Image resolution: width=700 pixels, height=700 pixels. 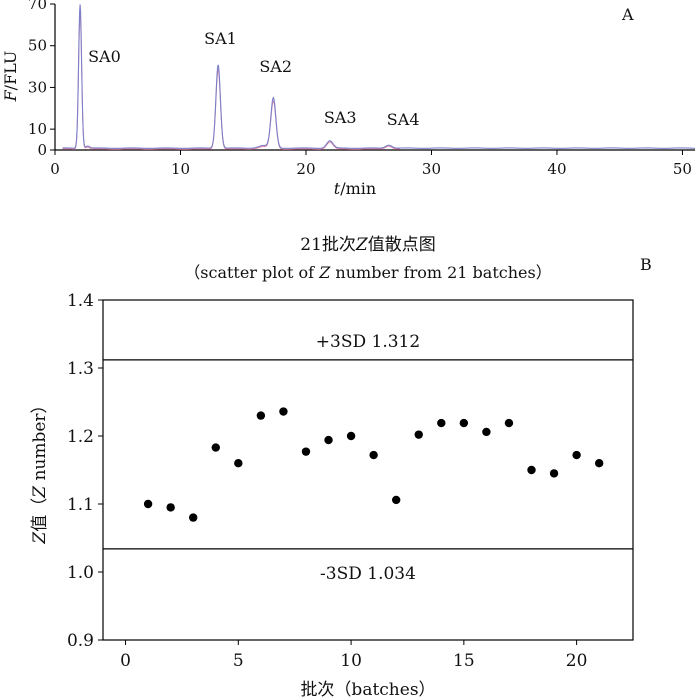 I want to click on chromatogram-y-axis-label: F/FLU, so click(x=10, y=77).